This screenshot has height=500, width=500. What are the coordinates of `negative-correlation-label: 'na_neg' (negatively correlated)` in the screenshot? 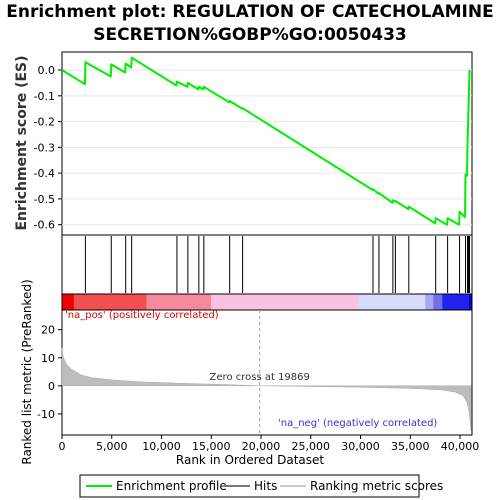 It's located at (357, 423).